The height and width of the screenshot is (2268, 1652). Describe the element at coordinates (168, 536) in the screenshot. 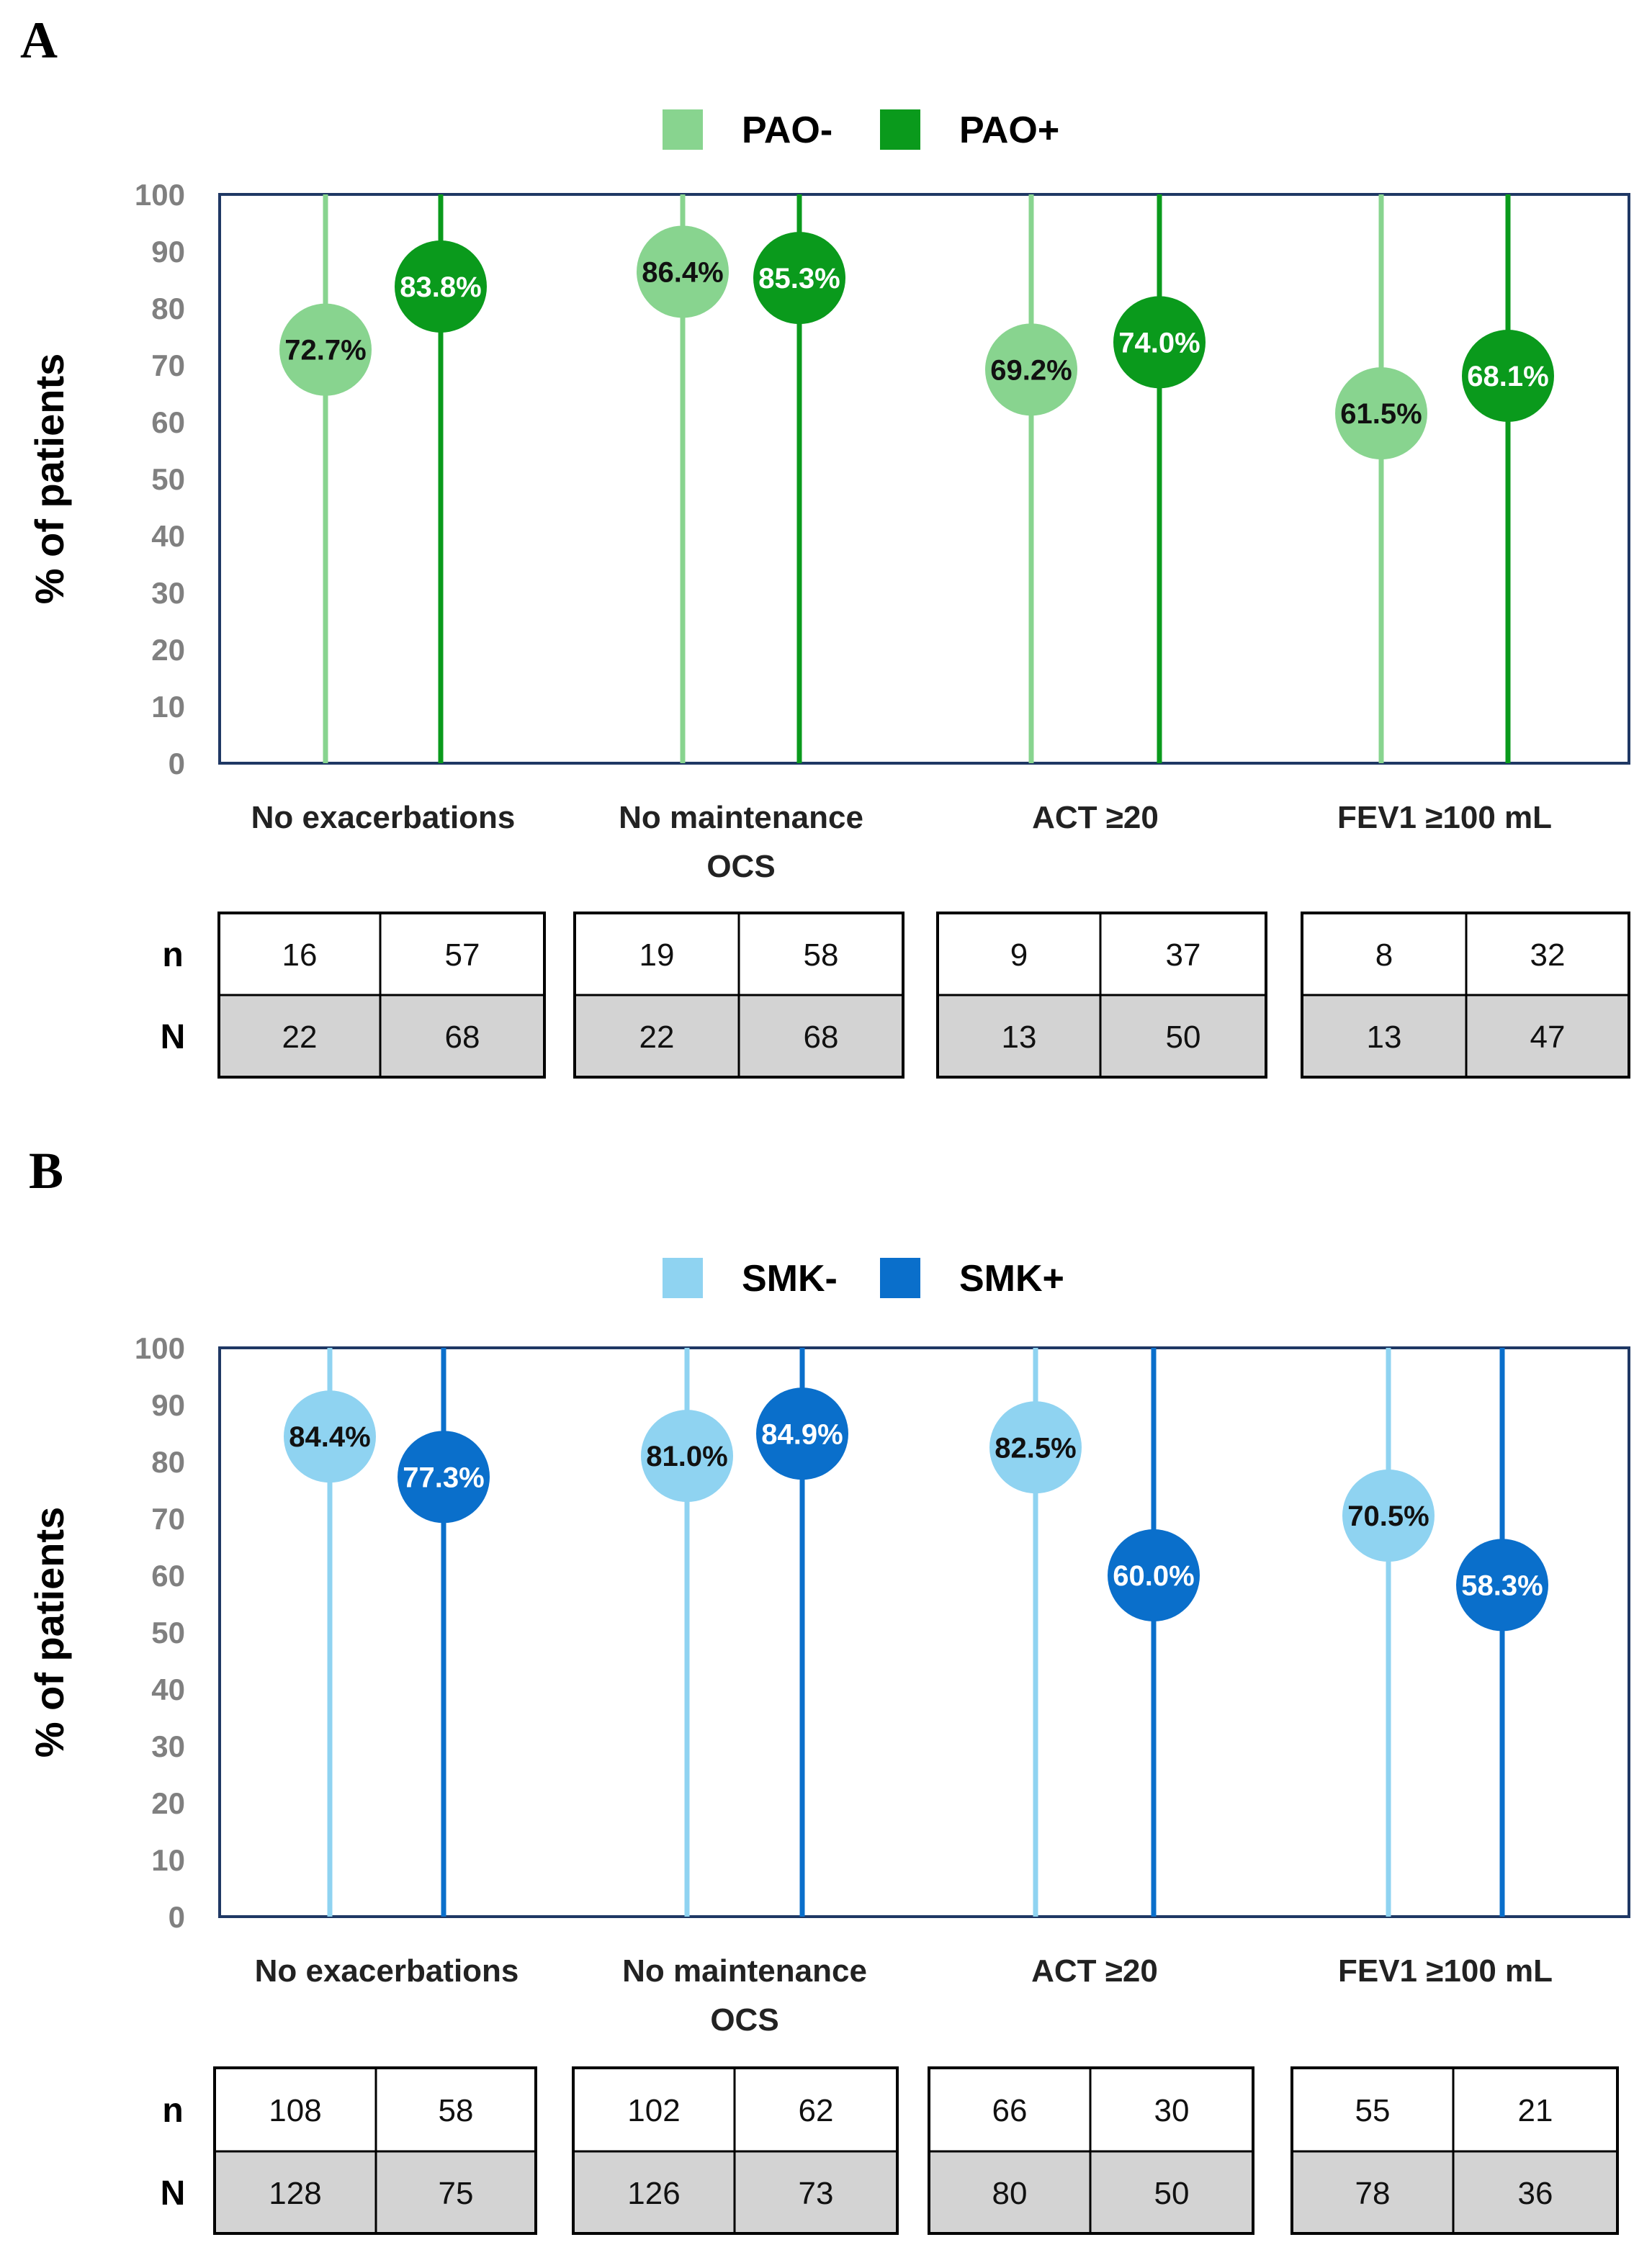

I see `y-tick-label: 40` at that location.